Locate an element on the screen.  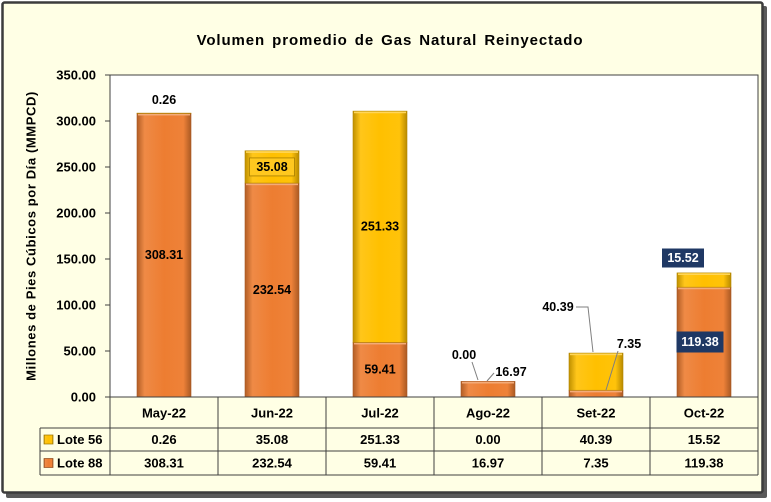
data-label-lote-88-jun-22: 232.54 is located at coordinates (272, 290).